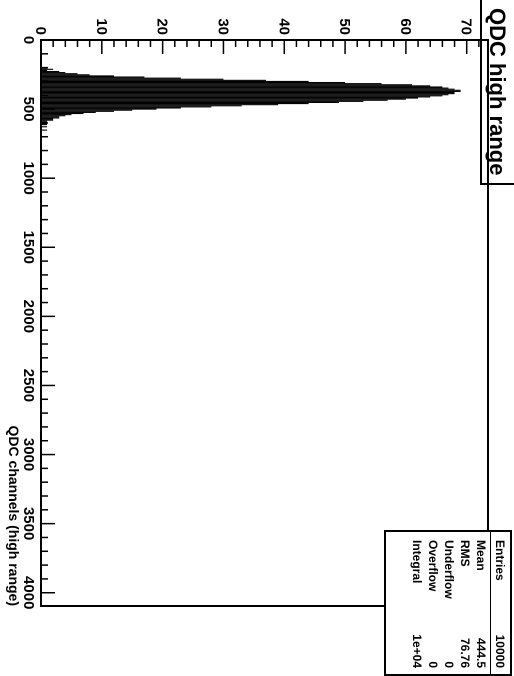  Describe the element at coordinates (481, 604) in the screenshot. I see `stats-row: Mean 444.5` at that location.